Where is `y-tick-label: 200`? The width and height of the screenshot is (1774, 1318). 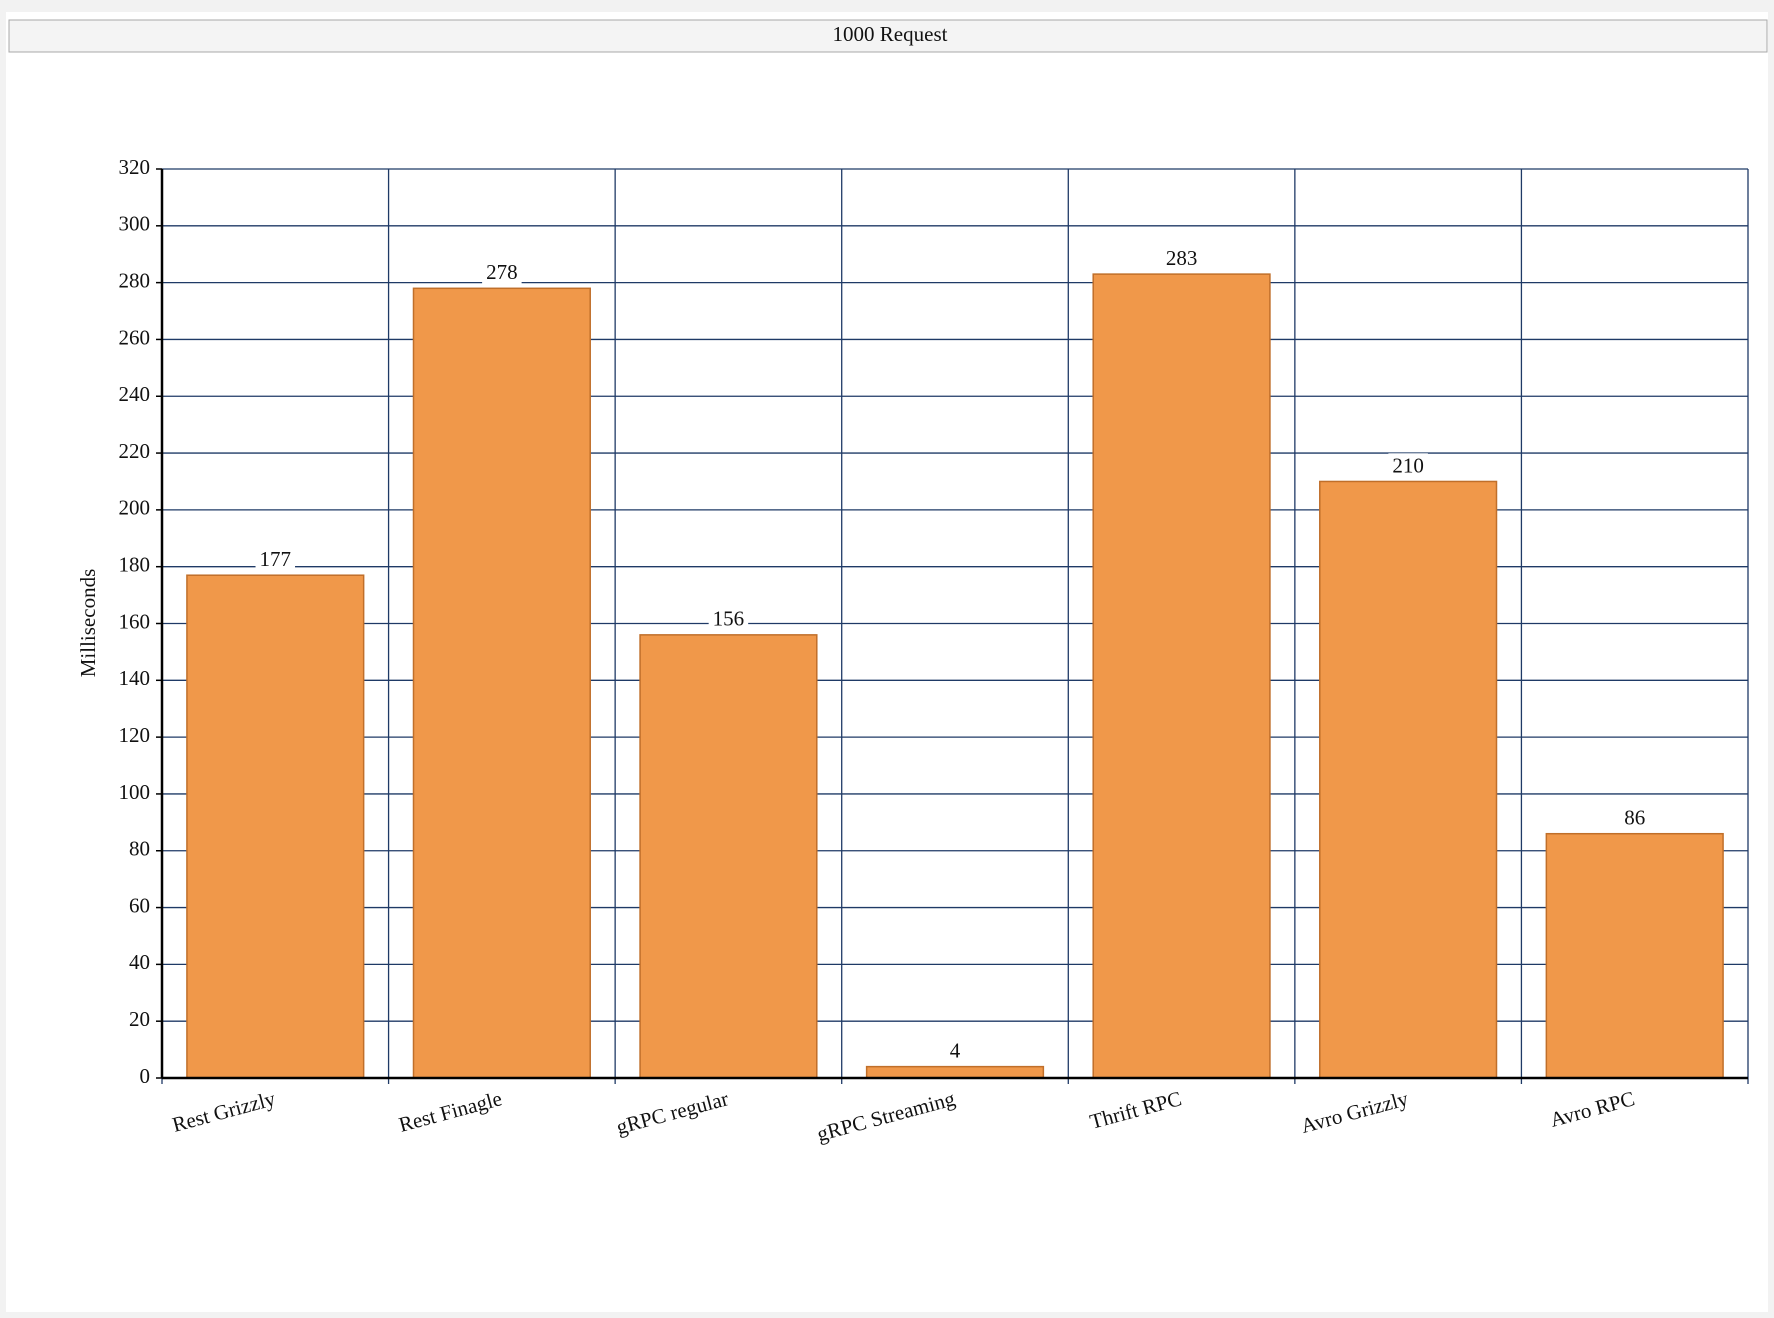
y-tick-label: 200 is located at coordinates (135, 508).